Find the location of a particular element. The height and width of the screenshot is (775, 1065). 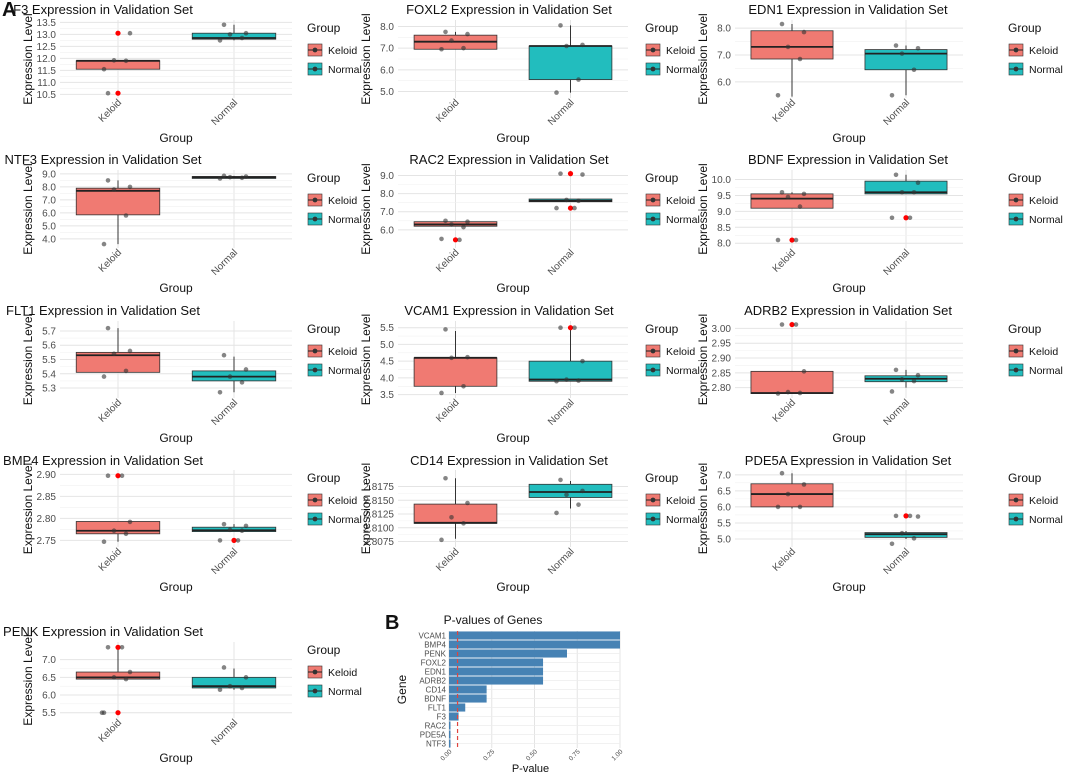

bar-category-label: PDE5A is located at coordinates (433, 735).